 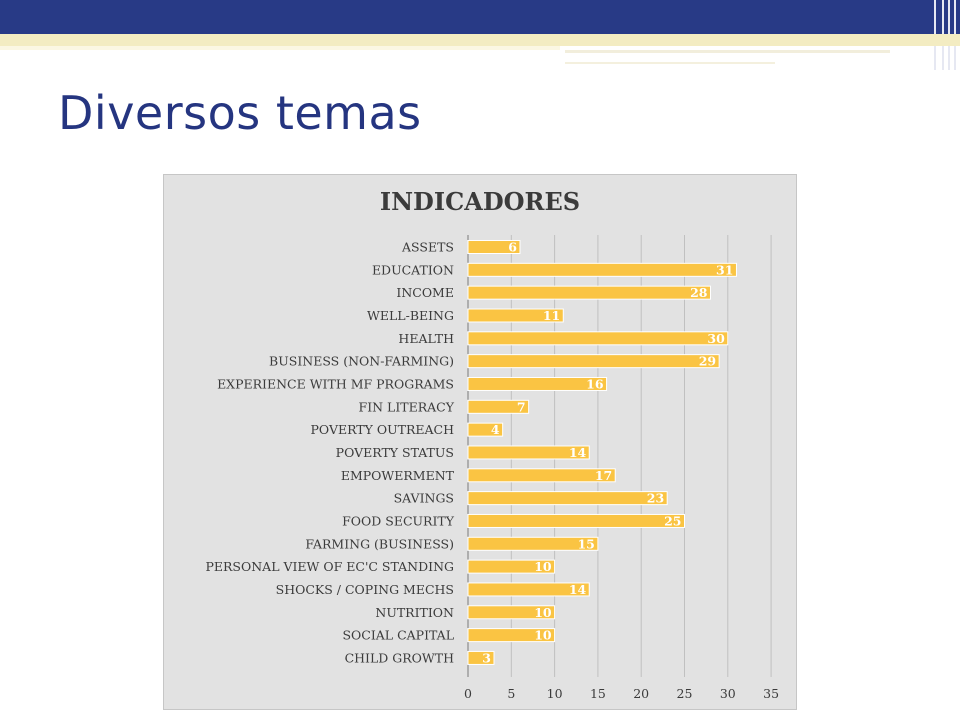 What do you see at coordinates (427, 247) in the screenshot?
I see `category-label: ASSETS` at bounding box center [427, 247].